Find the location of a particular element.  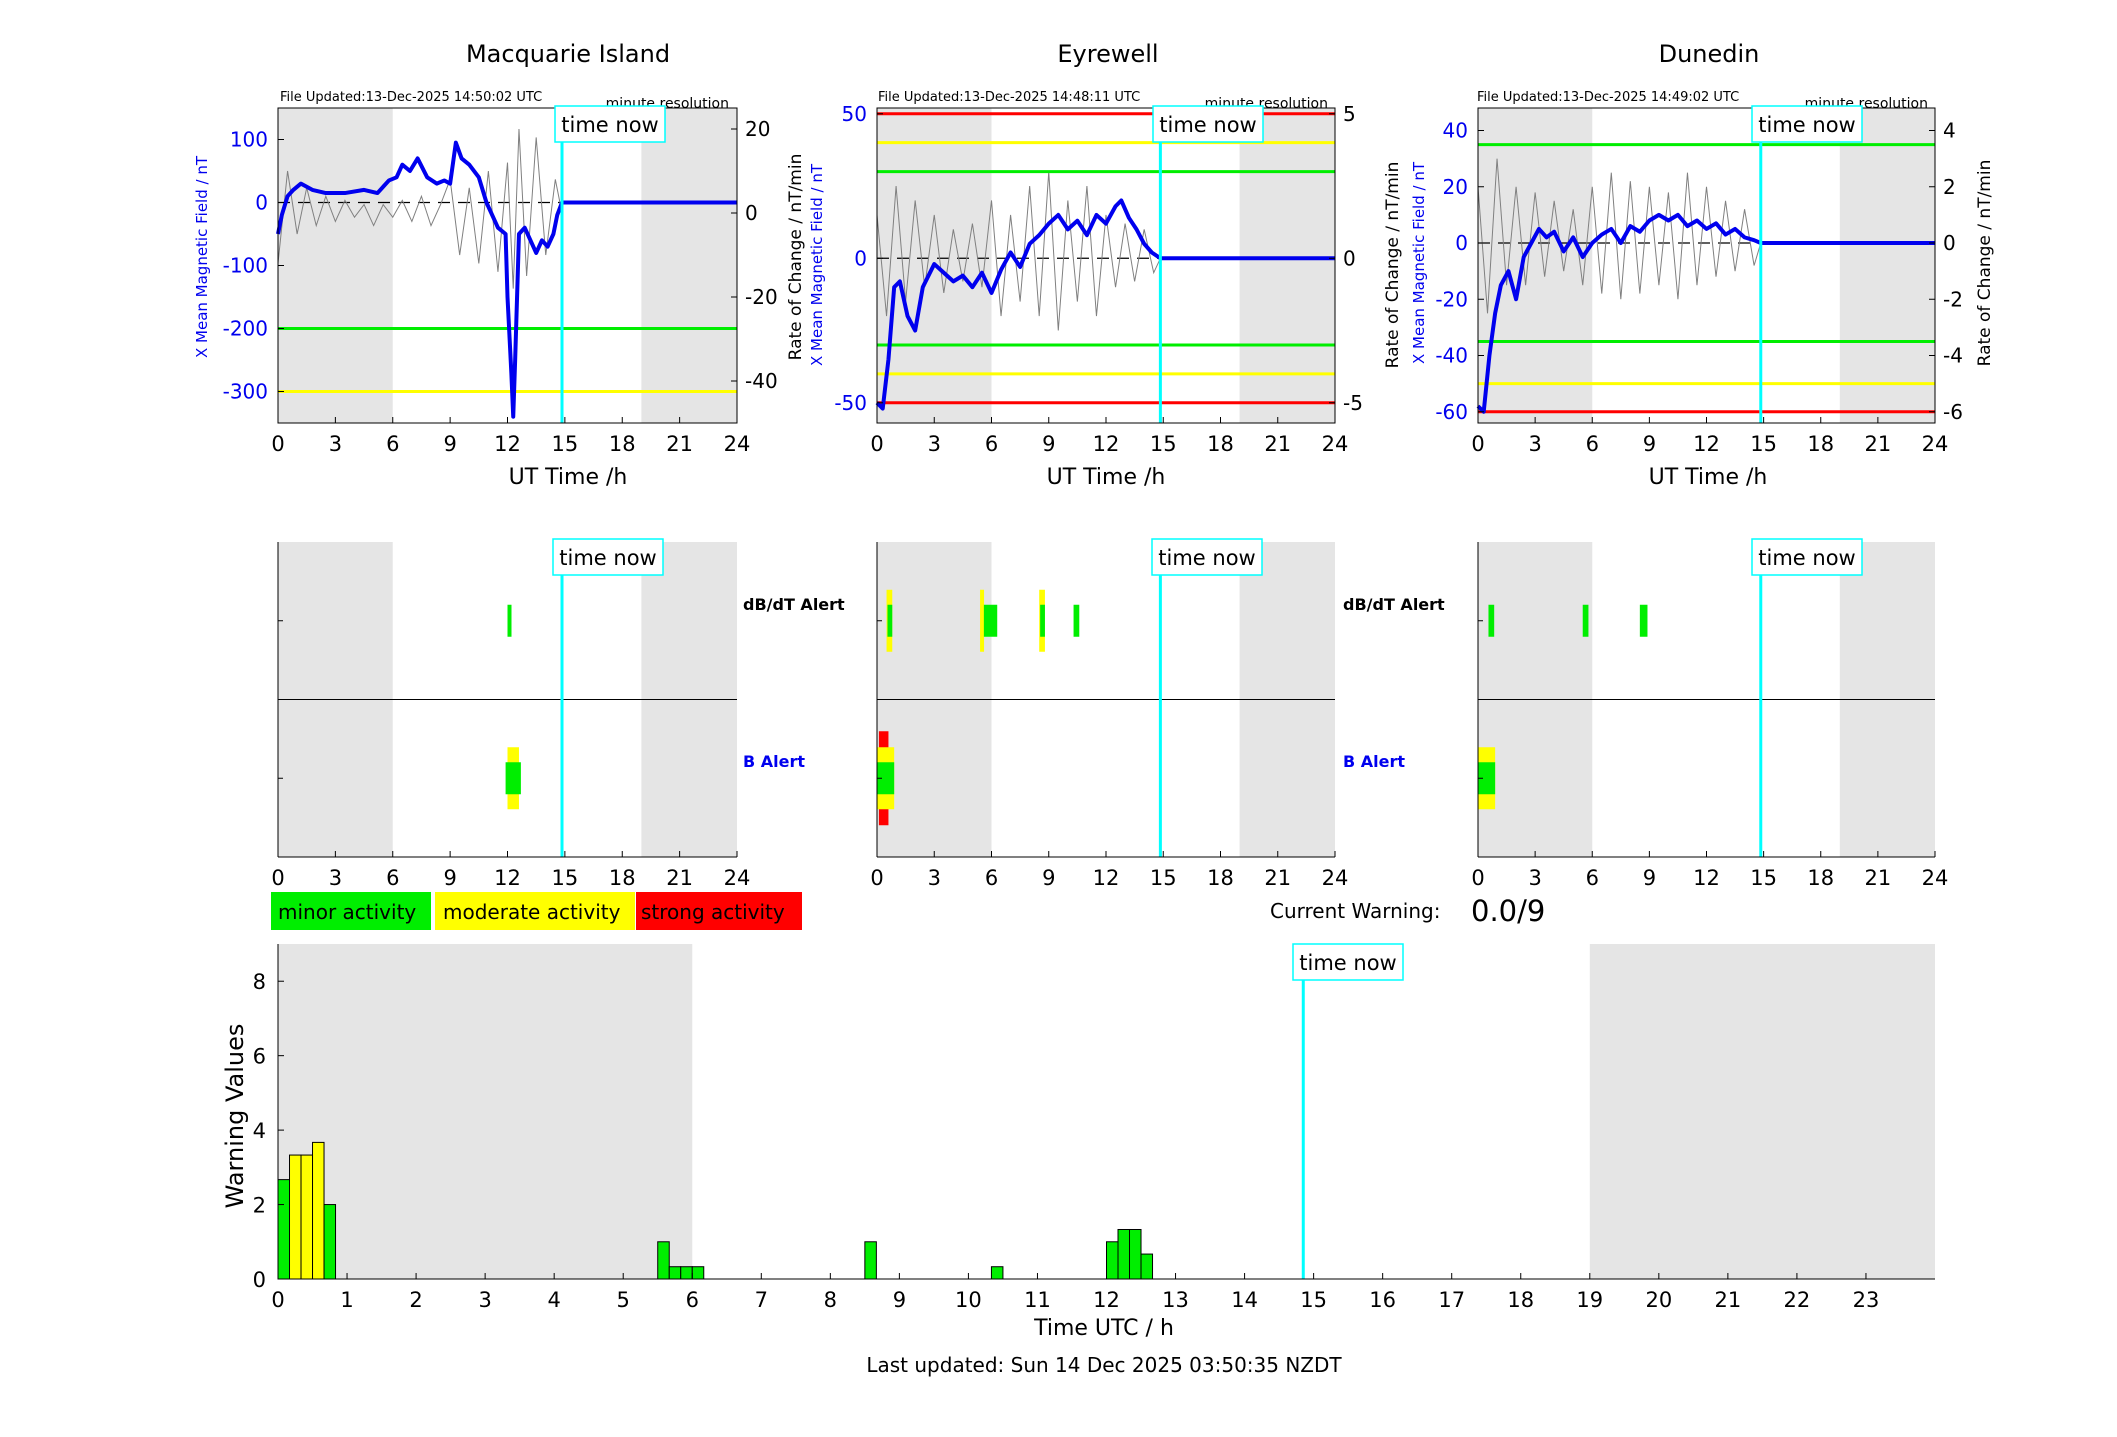

alert-plot-0: 0 3 6 9 12 15 18 21 24 is located at coordinates (510, 716).